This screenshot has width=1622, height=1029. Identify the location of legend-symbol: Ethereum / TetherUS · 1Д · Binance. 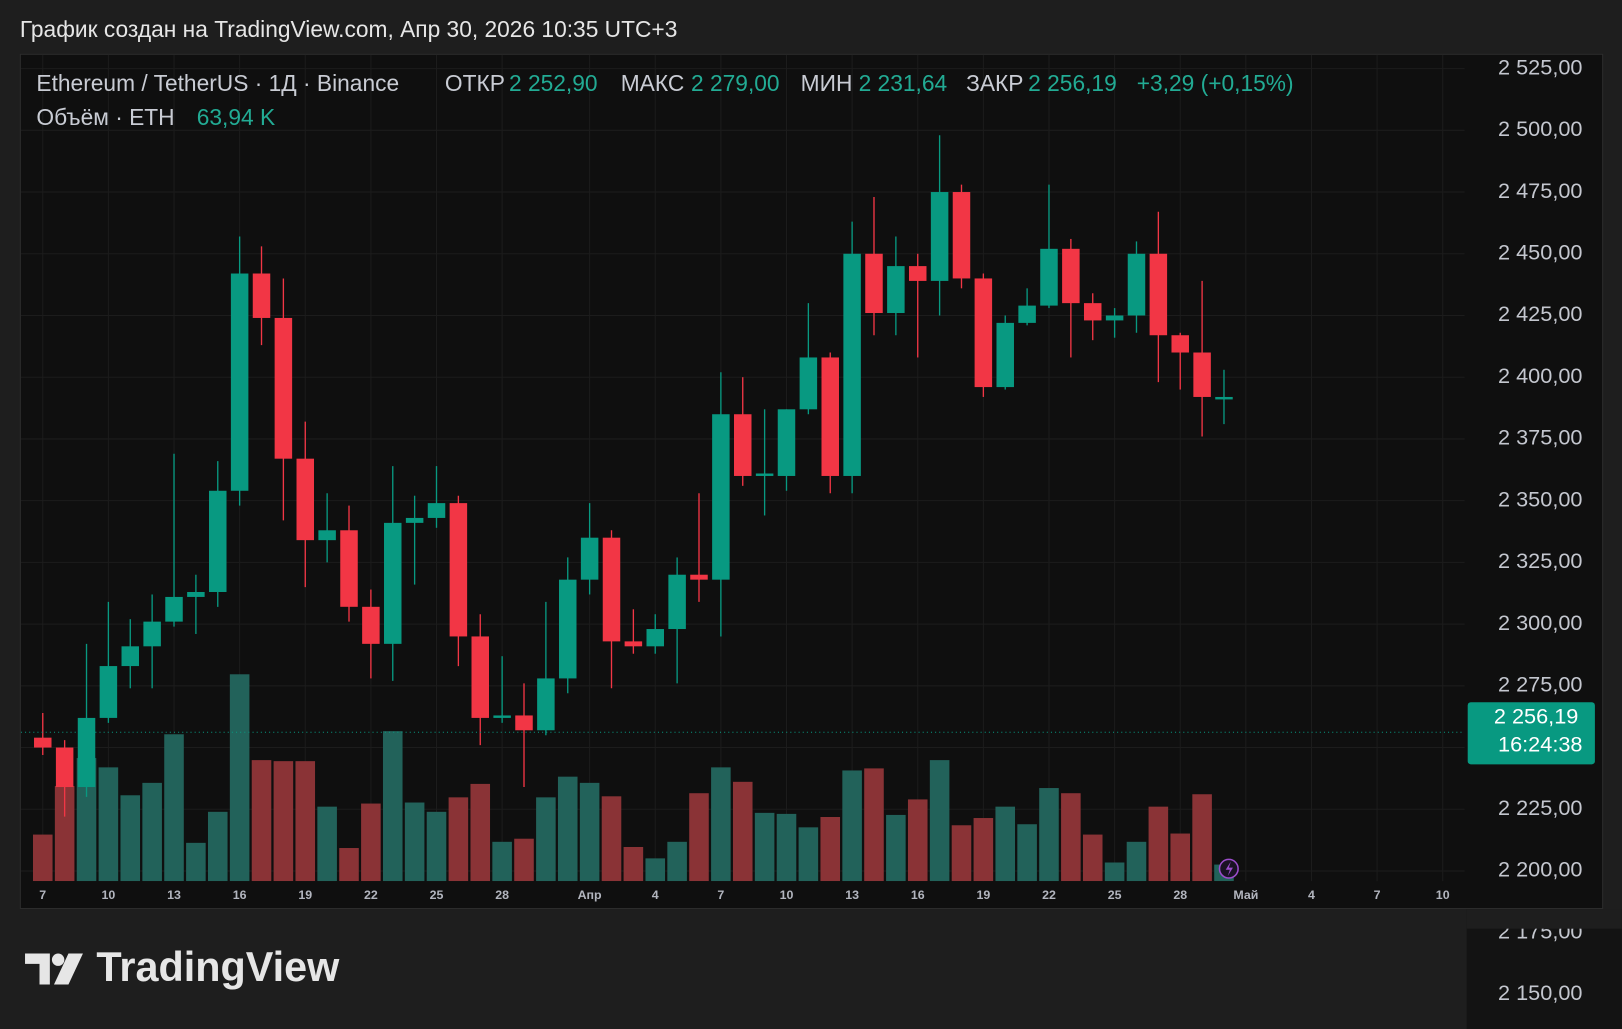
(217, 83).